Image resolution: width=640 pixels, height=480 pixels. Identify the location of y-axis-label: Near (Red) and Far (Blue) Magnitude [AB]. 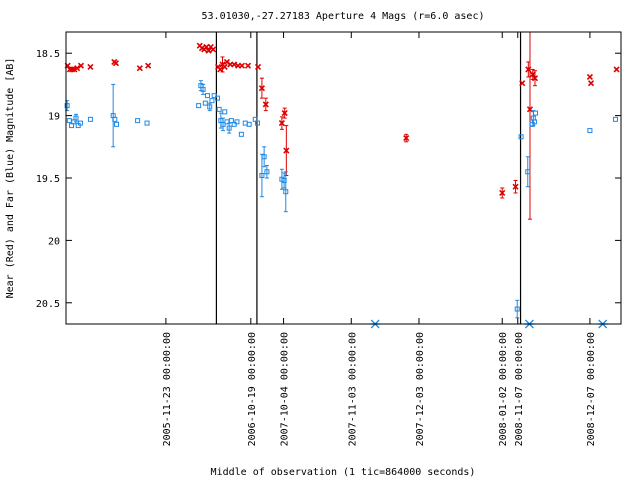
(10, 178).